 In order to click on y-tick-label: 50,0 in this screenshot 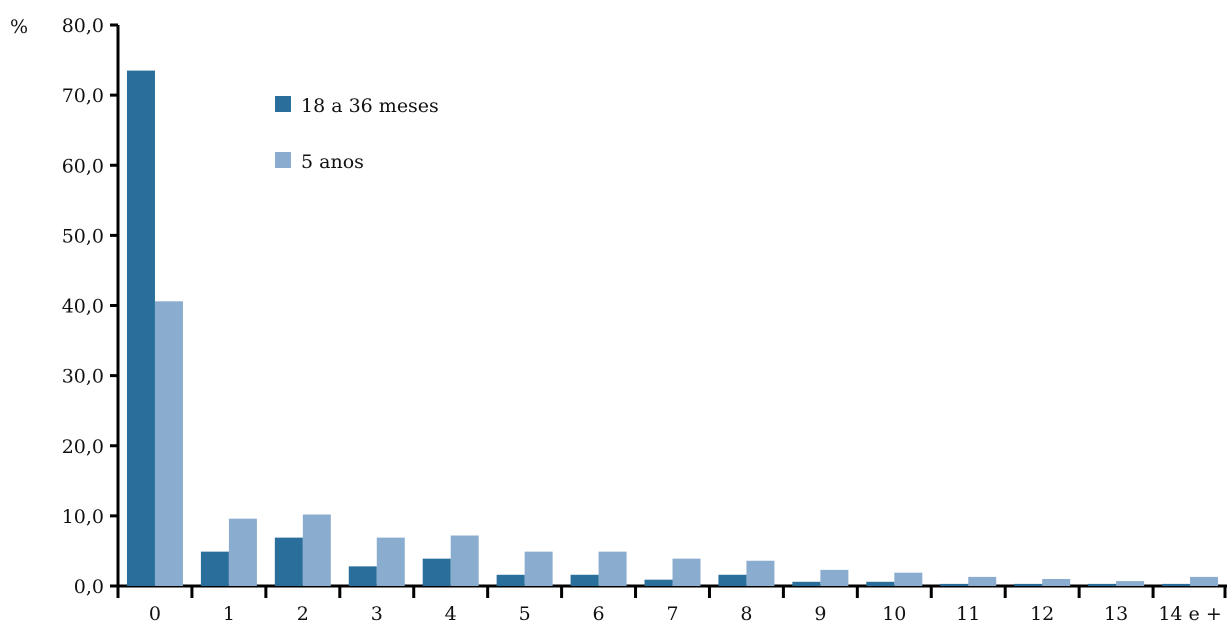, I will do `click(83, 236)`.